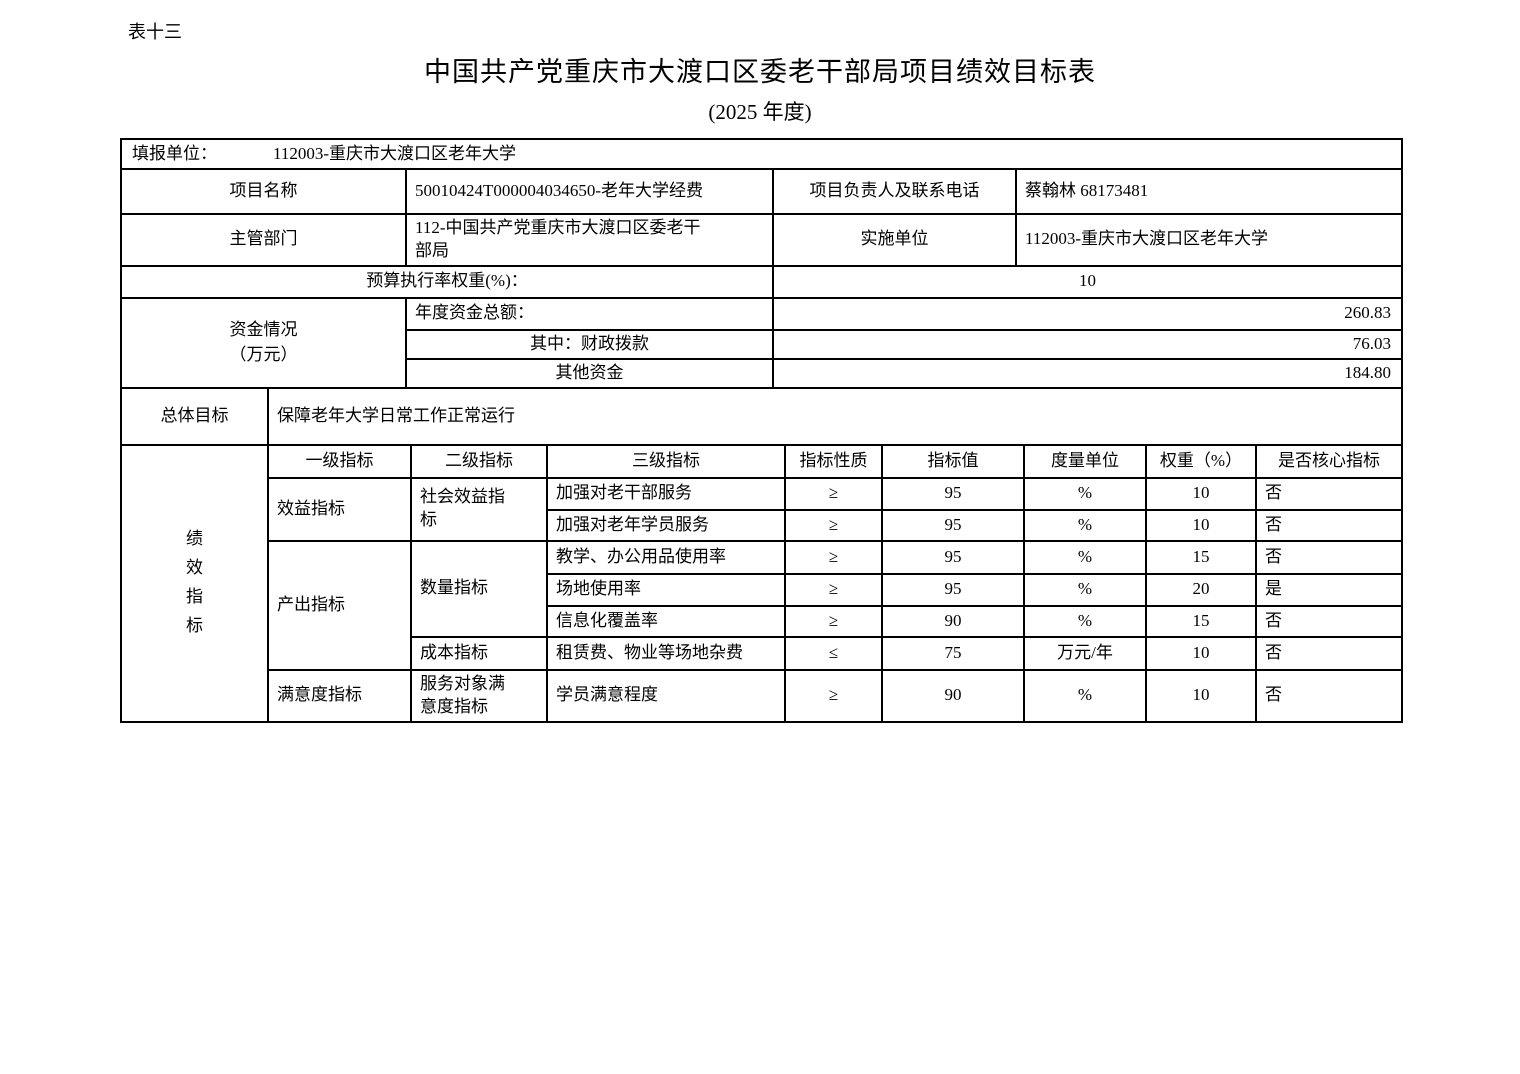 The height and width of the screenshot is (1074, 1520). I want to click on indicator-row: 产出指标 数量指标 教学、办公用品使用率 ≥ 95 % 15 否, so click(762, 605).